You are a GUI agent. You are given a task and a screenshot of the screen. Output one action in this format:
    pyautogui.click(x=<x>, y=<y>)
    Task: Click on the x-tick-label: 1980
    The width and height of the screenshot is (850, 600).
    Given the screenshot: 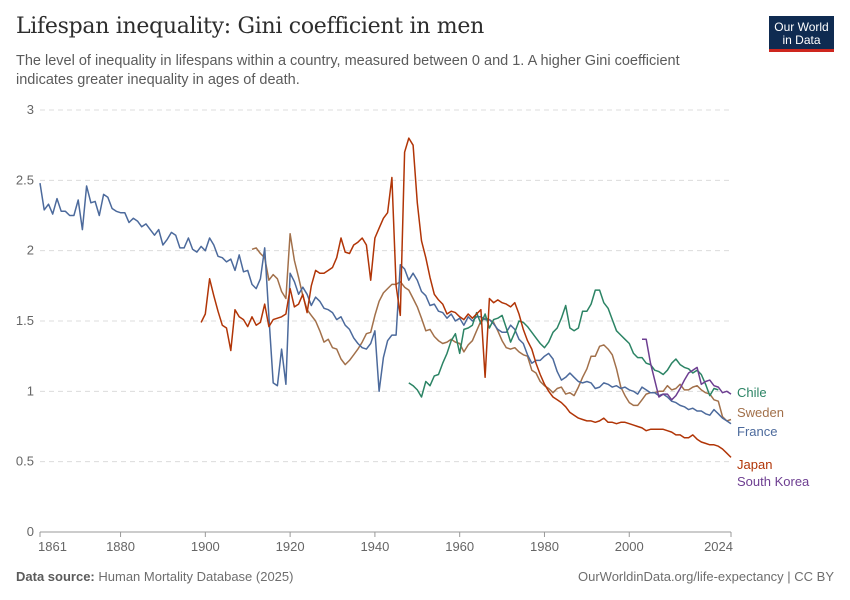 What is the action you would take?
    pyautogui.click(x=544, y=546)
    